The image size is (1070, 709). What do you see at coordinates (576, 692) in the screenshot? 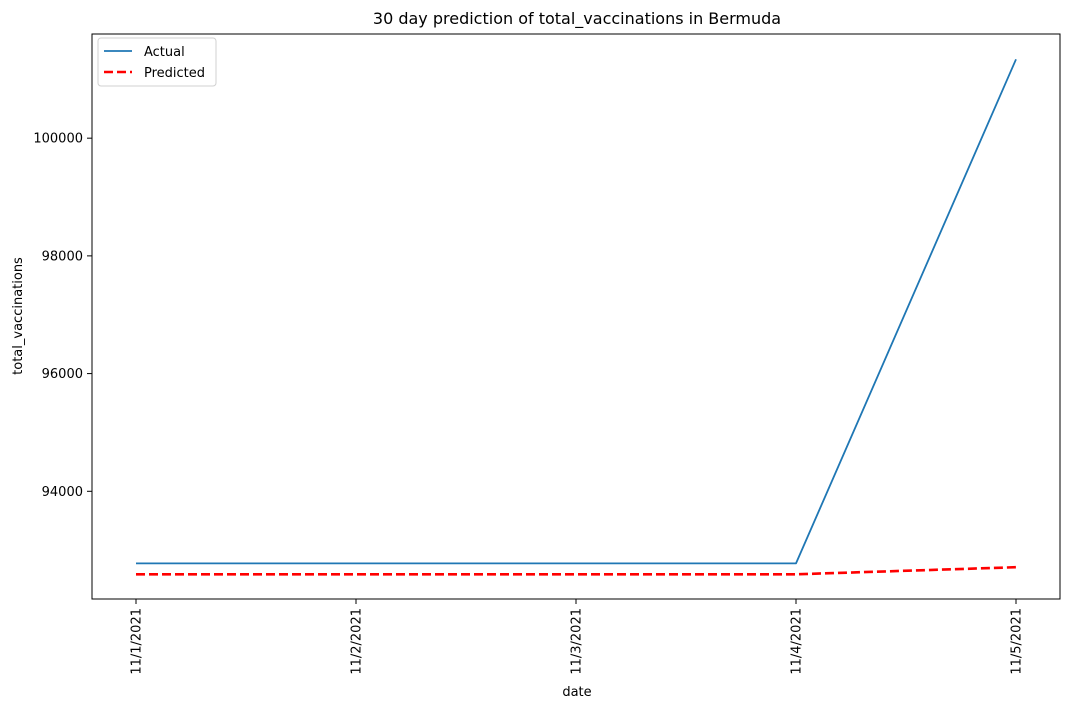
I see `x-axis-title: date` at bounding box center [576, 692].